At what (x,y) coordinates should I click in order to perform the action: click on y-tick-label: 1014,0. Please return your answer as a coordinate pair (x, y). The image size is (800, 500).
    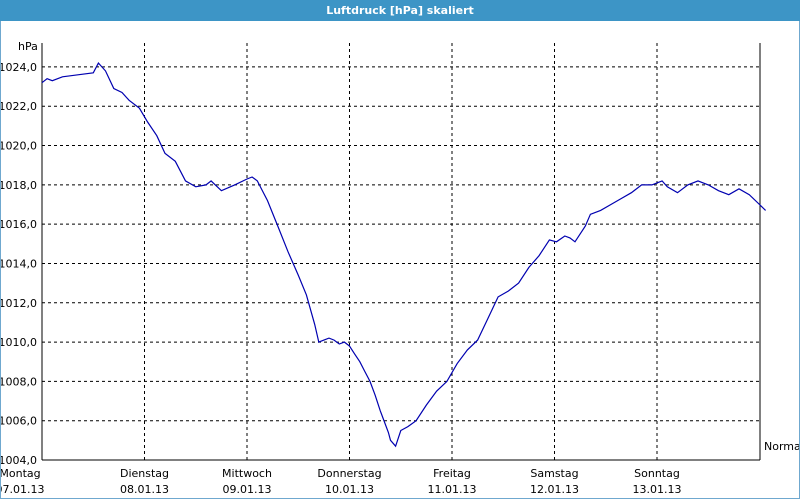
    Looking at the image, I should click on (18, 263).